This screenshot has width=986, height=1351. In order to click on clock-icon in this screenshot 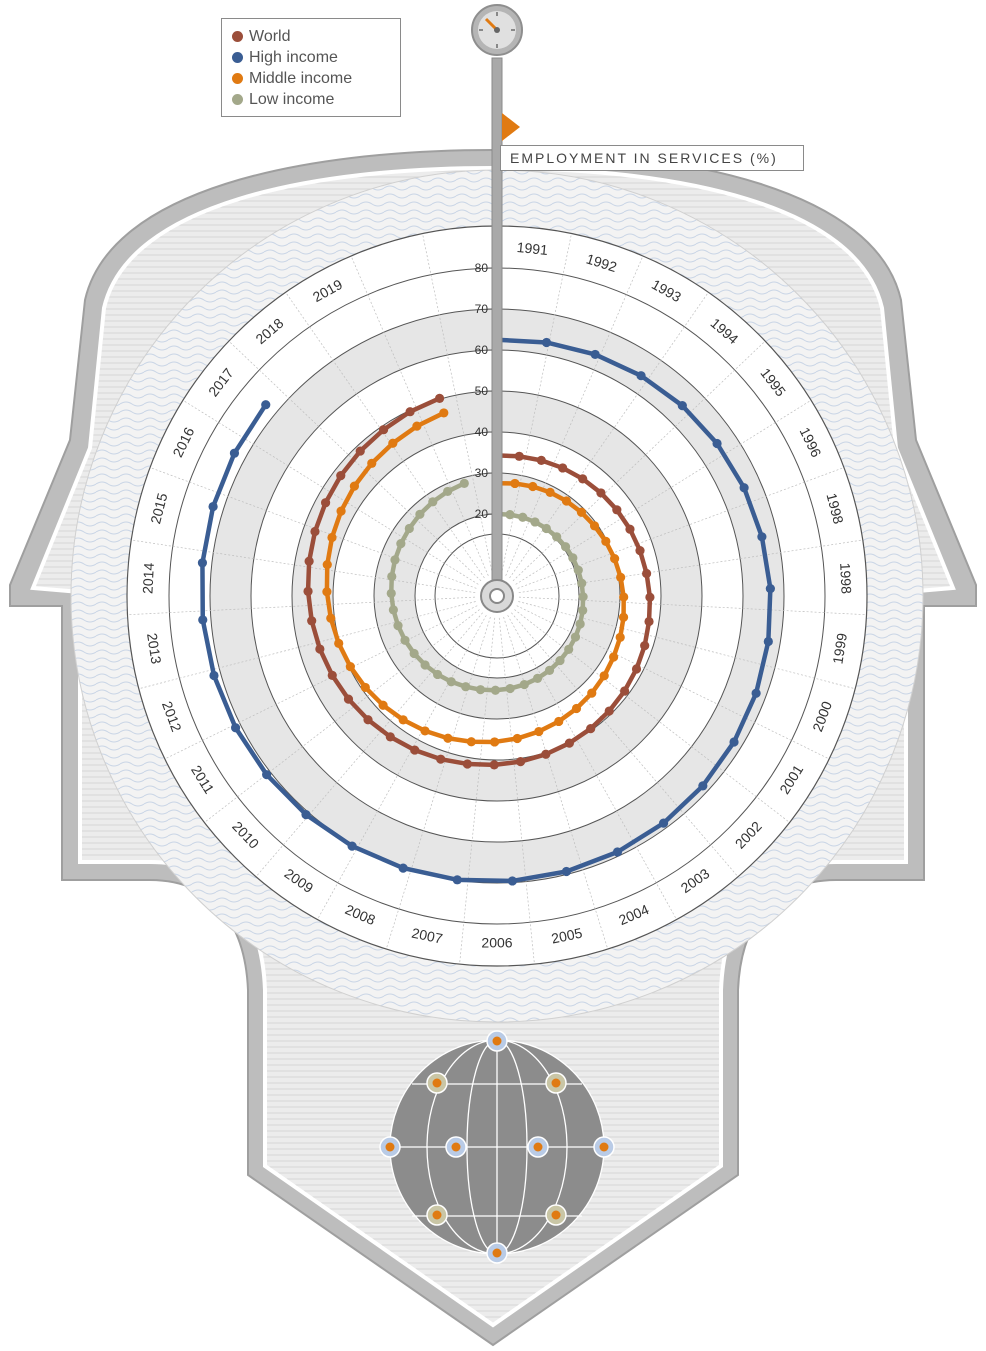, I will do `click(497, 30)`.